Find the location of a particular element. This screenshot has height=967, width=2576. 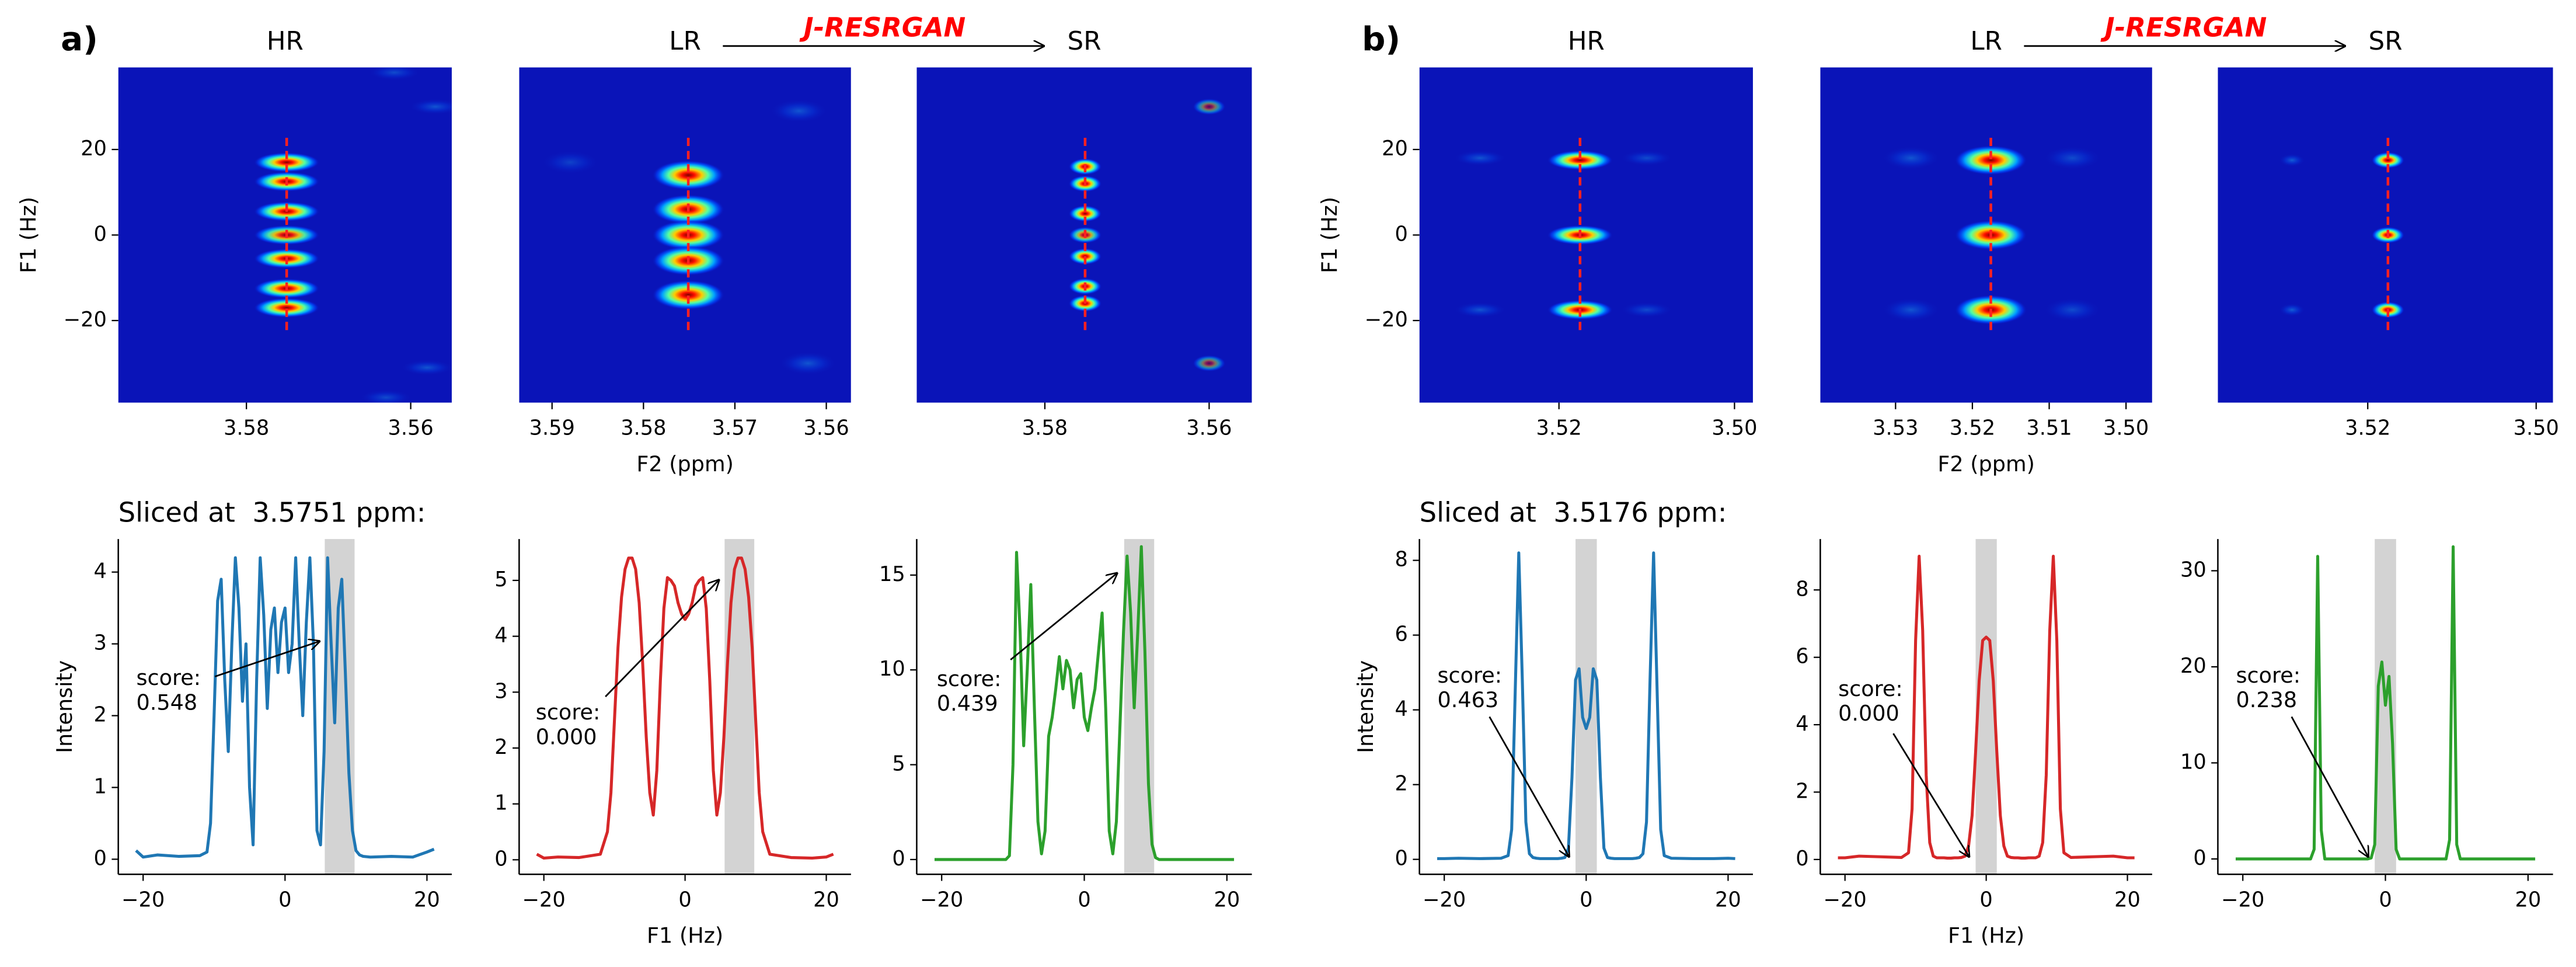

slice-title: Sliced at 3.5176 ppm: is located at coordinates (1574, 512).